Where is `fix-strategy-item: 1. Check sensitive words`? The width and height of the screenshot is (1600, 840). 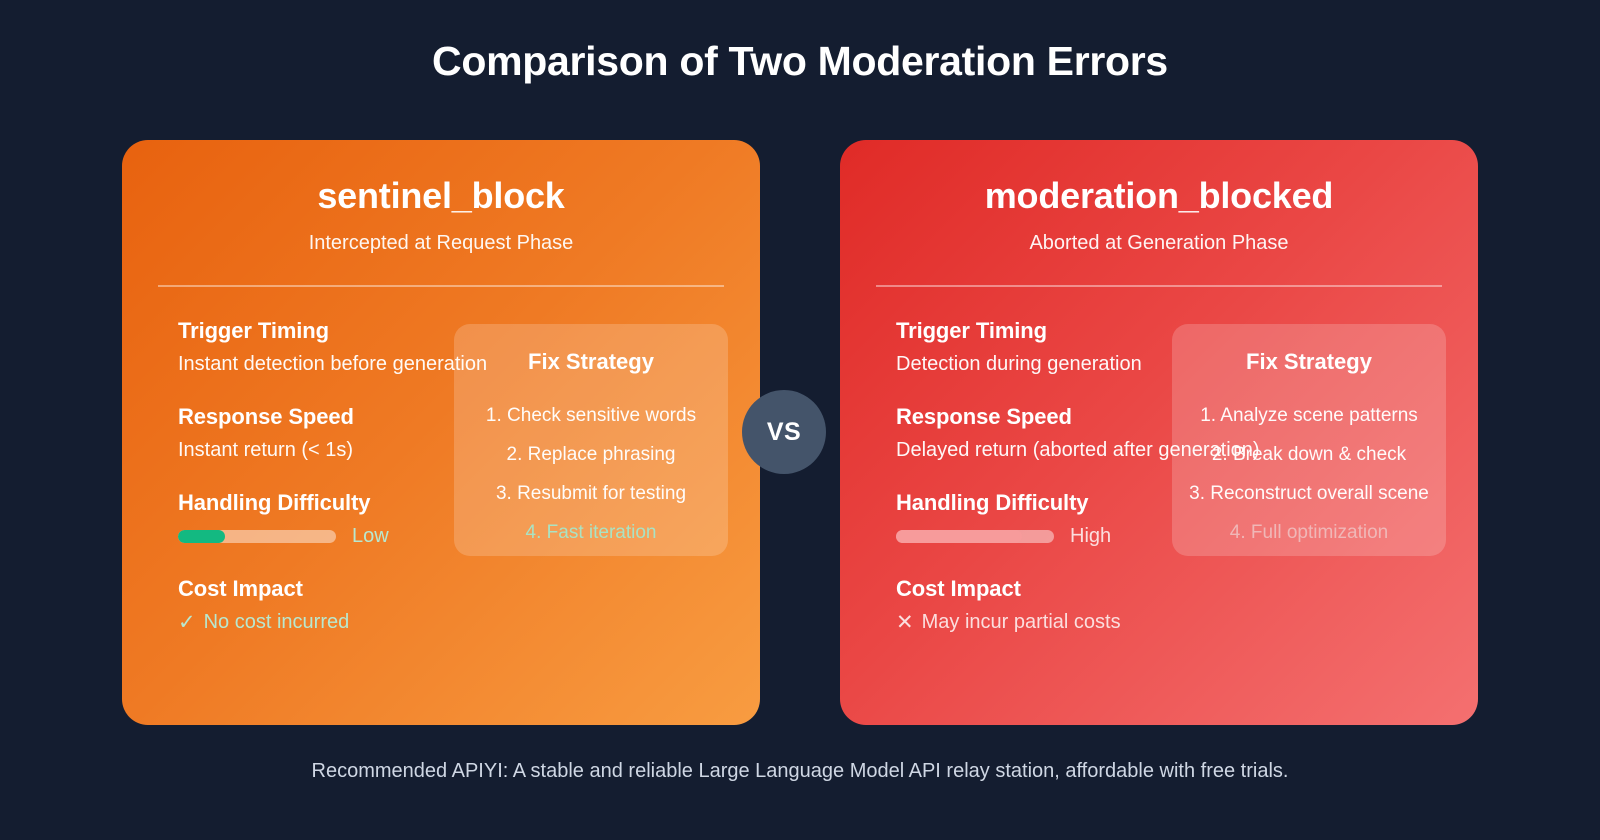 fix-strategy-item: 1. Check sensitive words is located at coordinates (591, 415).